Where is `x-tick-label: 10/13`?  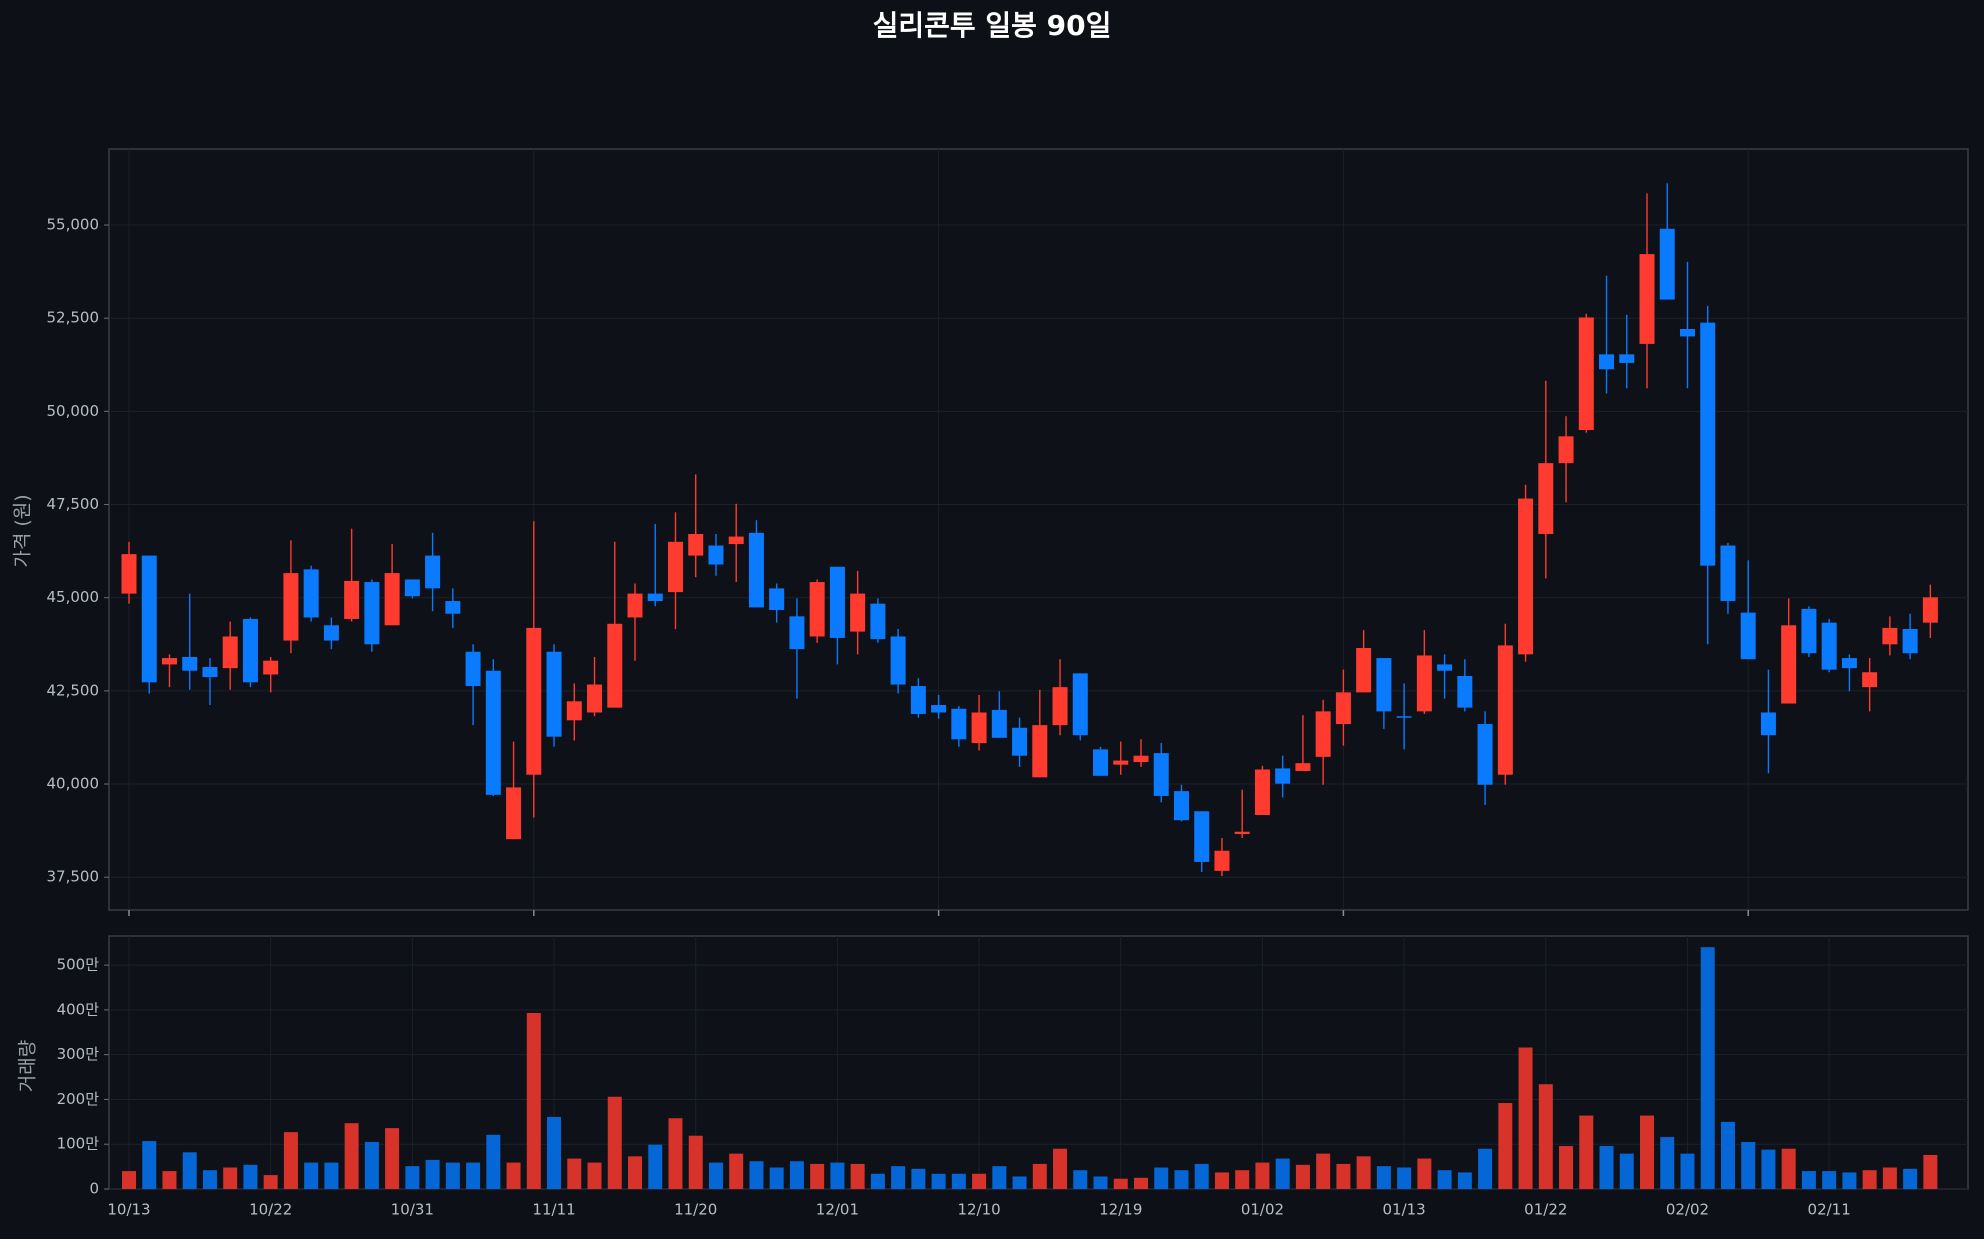
x-tick-label: 10/13 is located at coordinates (128, 1210).